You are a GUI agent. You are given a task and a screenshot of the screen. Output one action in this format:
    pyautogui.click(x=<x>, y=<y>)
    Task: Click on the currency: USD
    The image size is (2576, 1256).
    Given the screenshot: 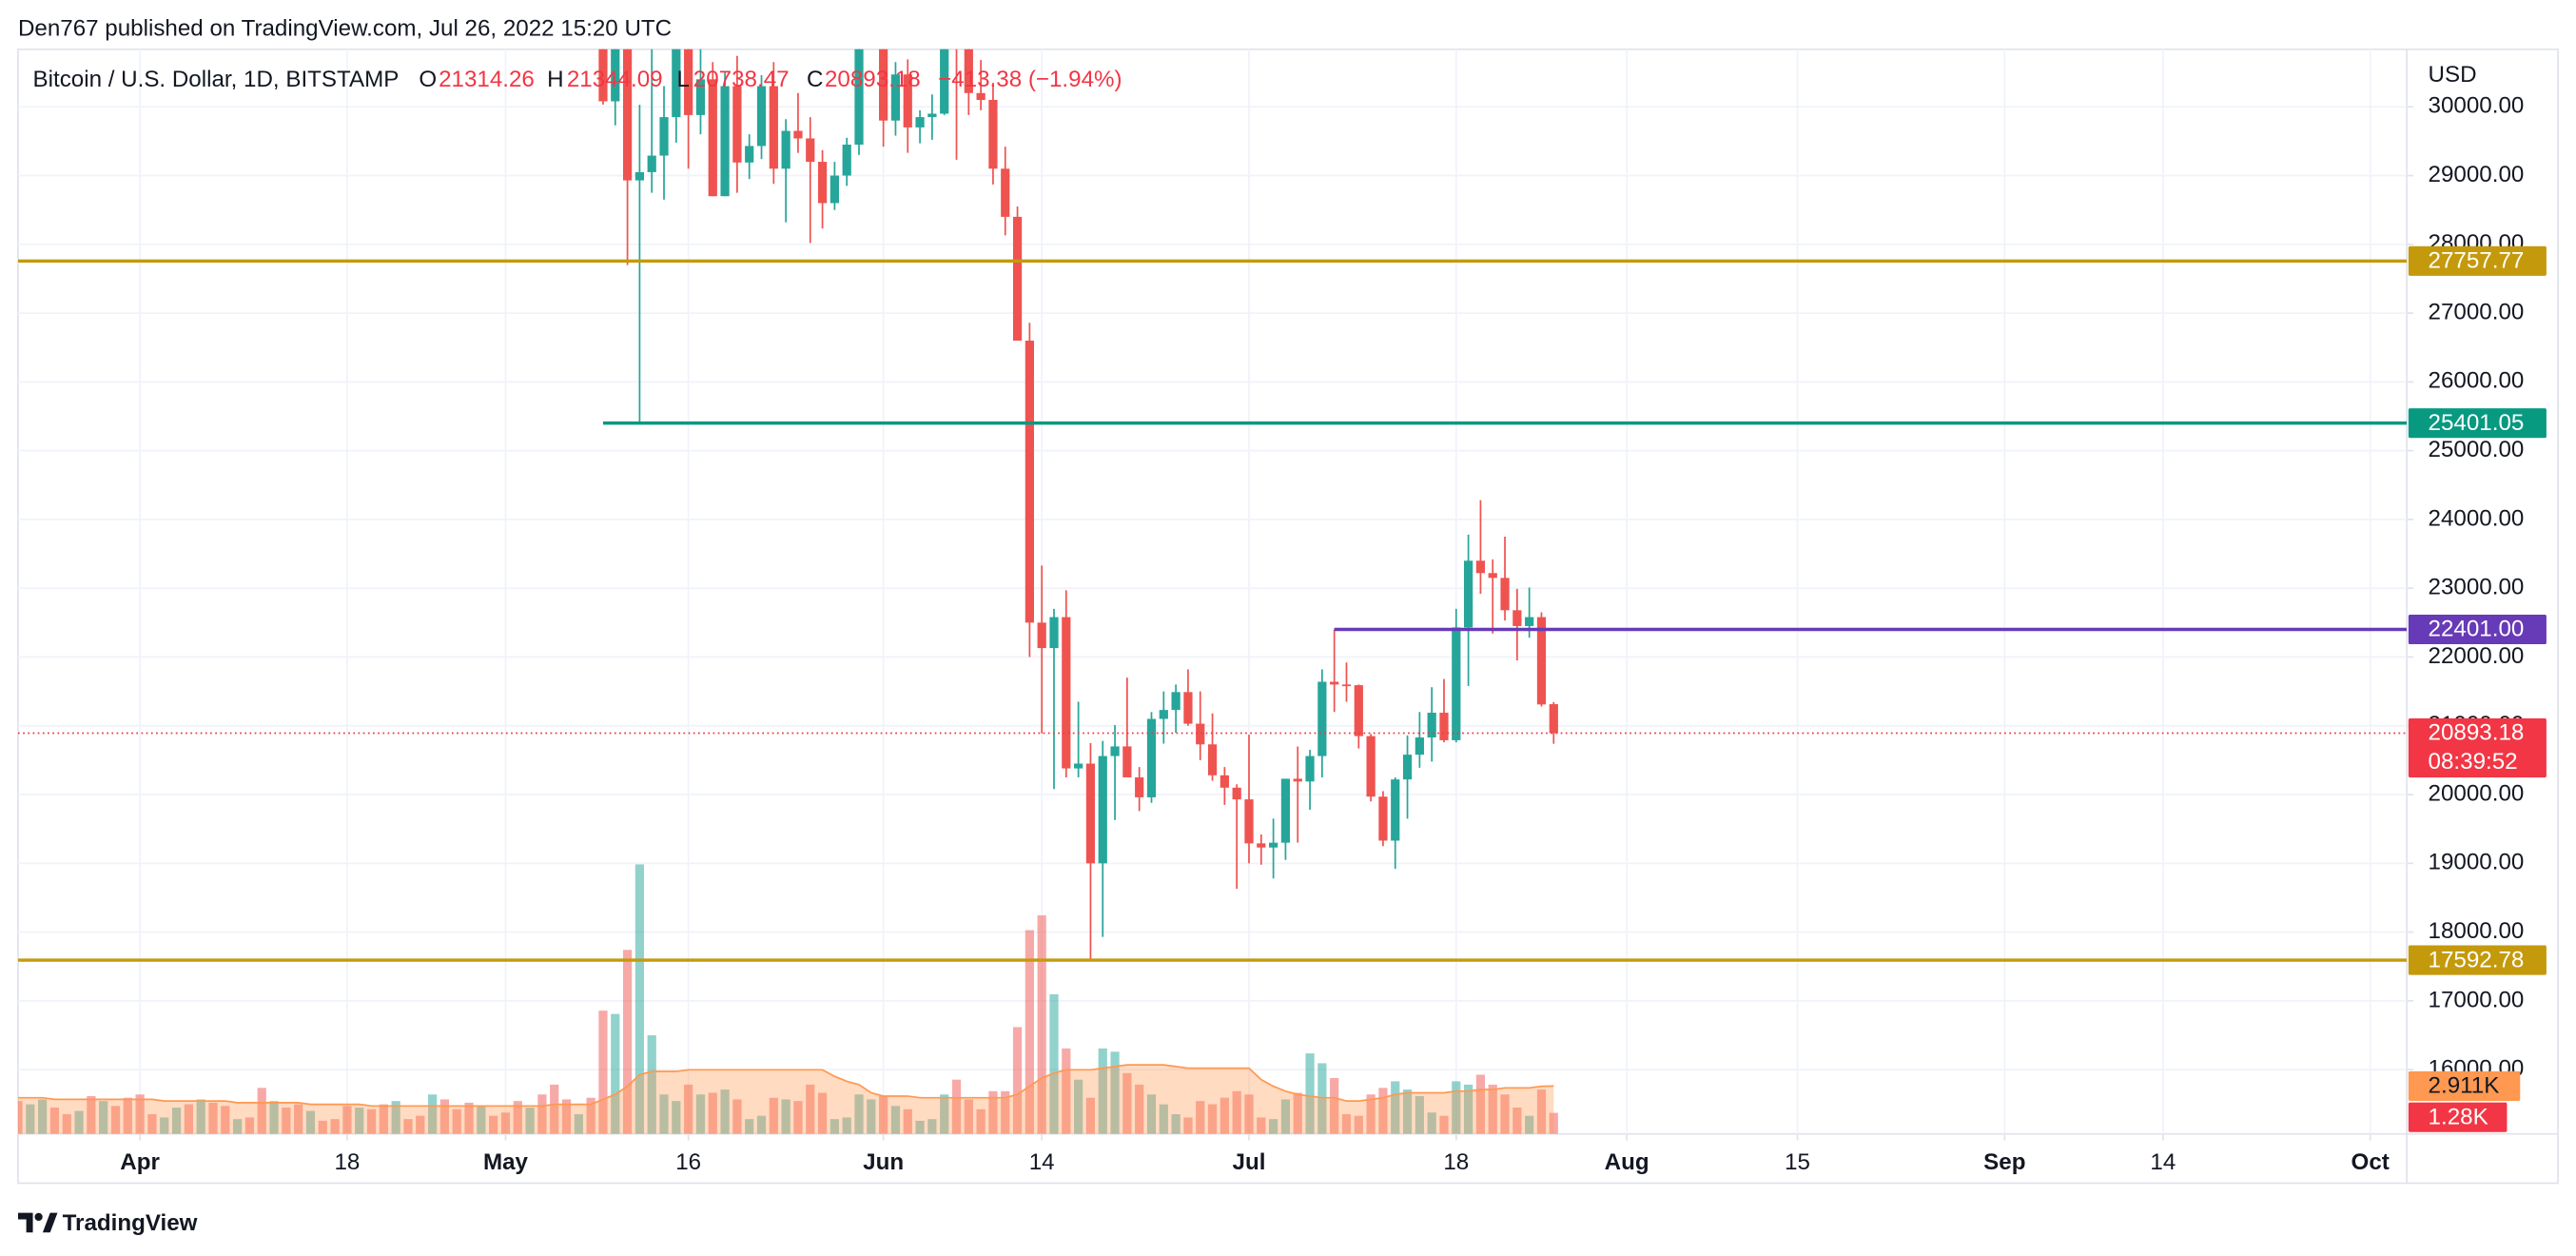 What is the action you would take?
    pyautogui.click(x=2453, y=75)
    